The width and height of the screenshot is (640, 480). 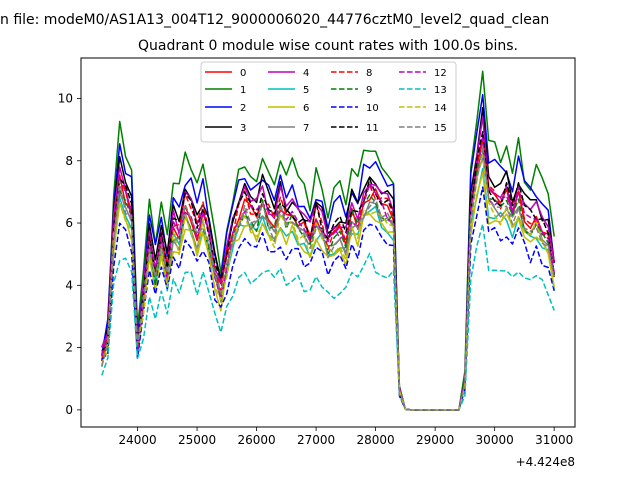 What do you see at coordinates (351, 73) in the screenshot?
I see `legend-entry-8: 8` at bounding box center [351, 73].